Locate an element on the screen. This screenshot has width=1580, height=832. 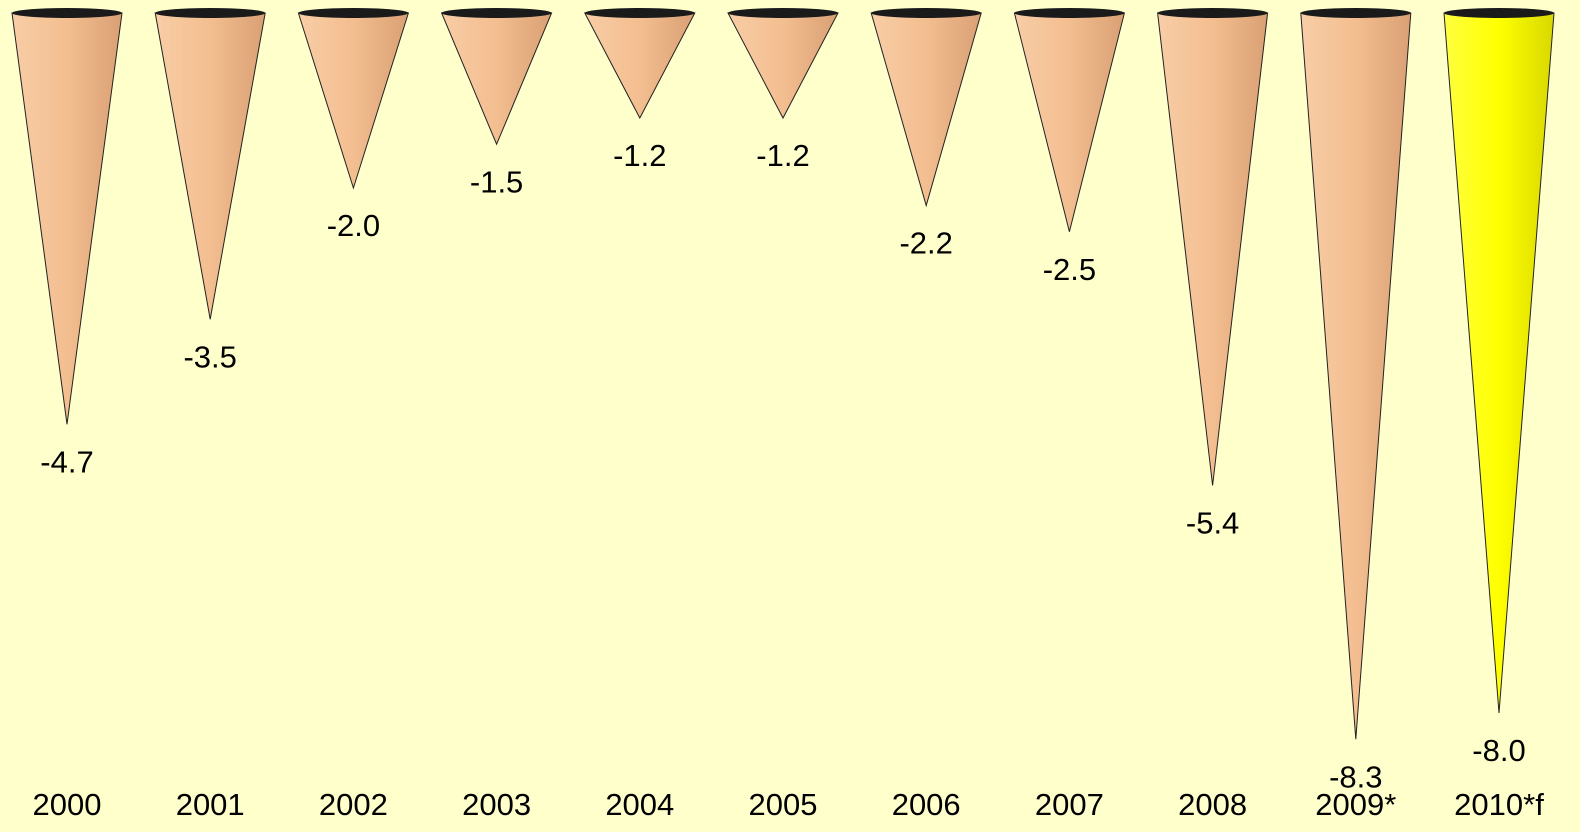
cone-bar-2001 is located at coordinates (210, 166).